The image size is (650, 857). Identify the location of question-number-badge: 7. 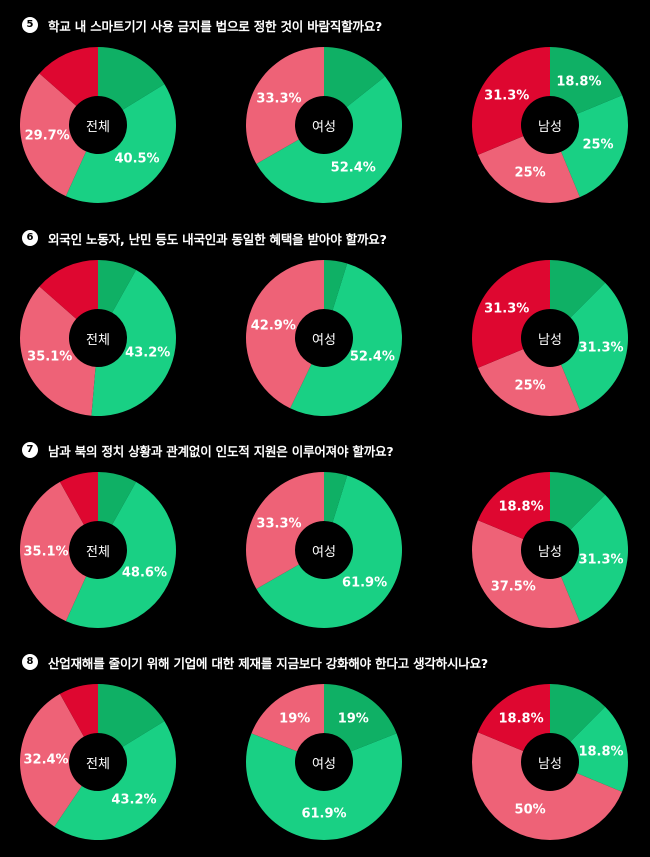
(30, 450).